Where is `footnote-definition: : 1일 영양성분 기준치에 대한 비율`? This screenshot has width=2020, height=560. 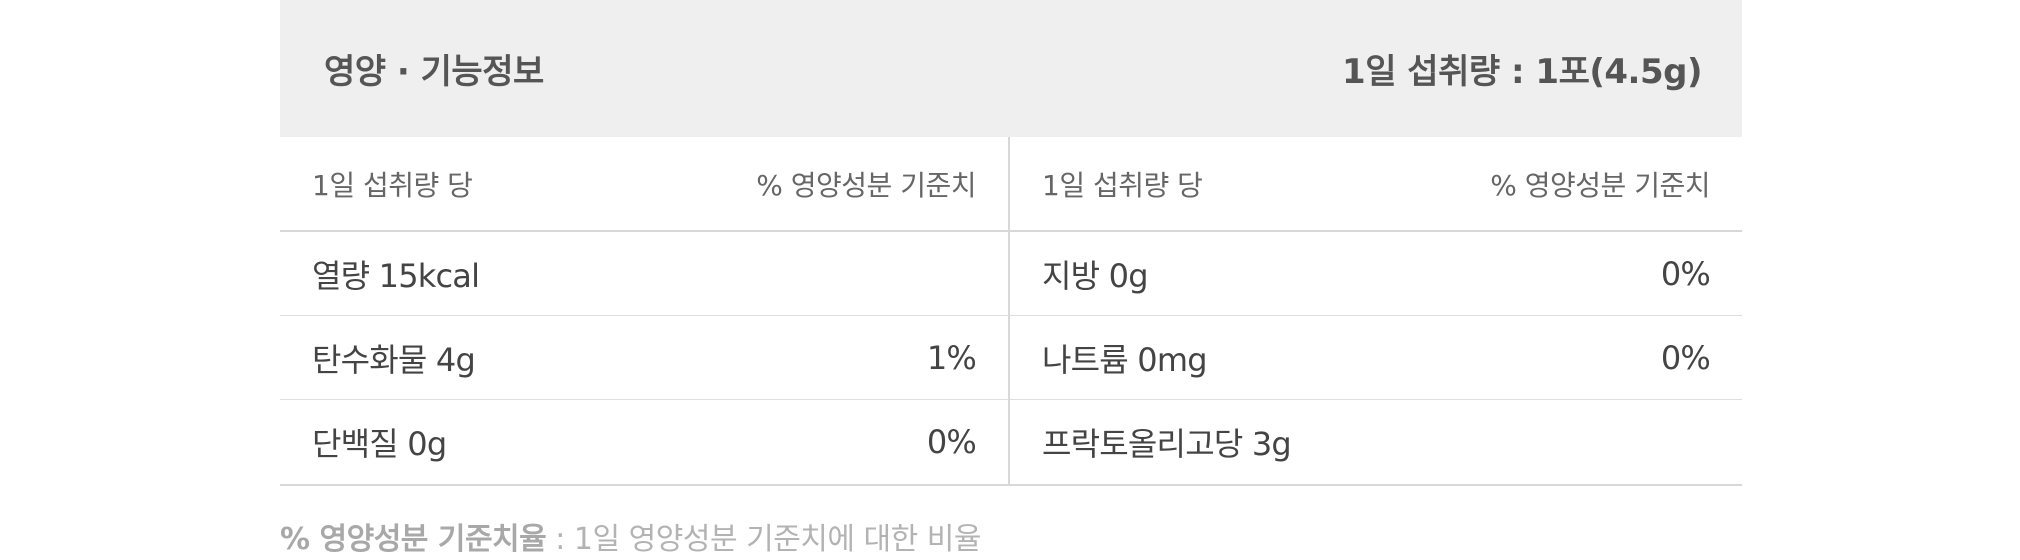 footnote-definition: : 1일 영양성분 기준치에 대한 비율 is located at coordinates (763, 539).